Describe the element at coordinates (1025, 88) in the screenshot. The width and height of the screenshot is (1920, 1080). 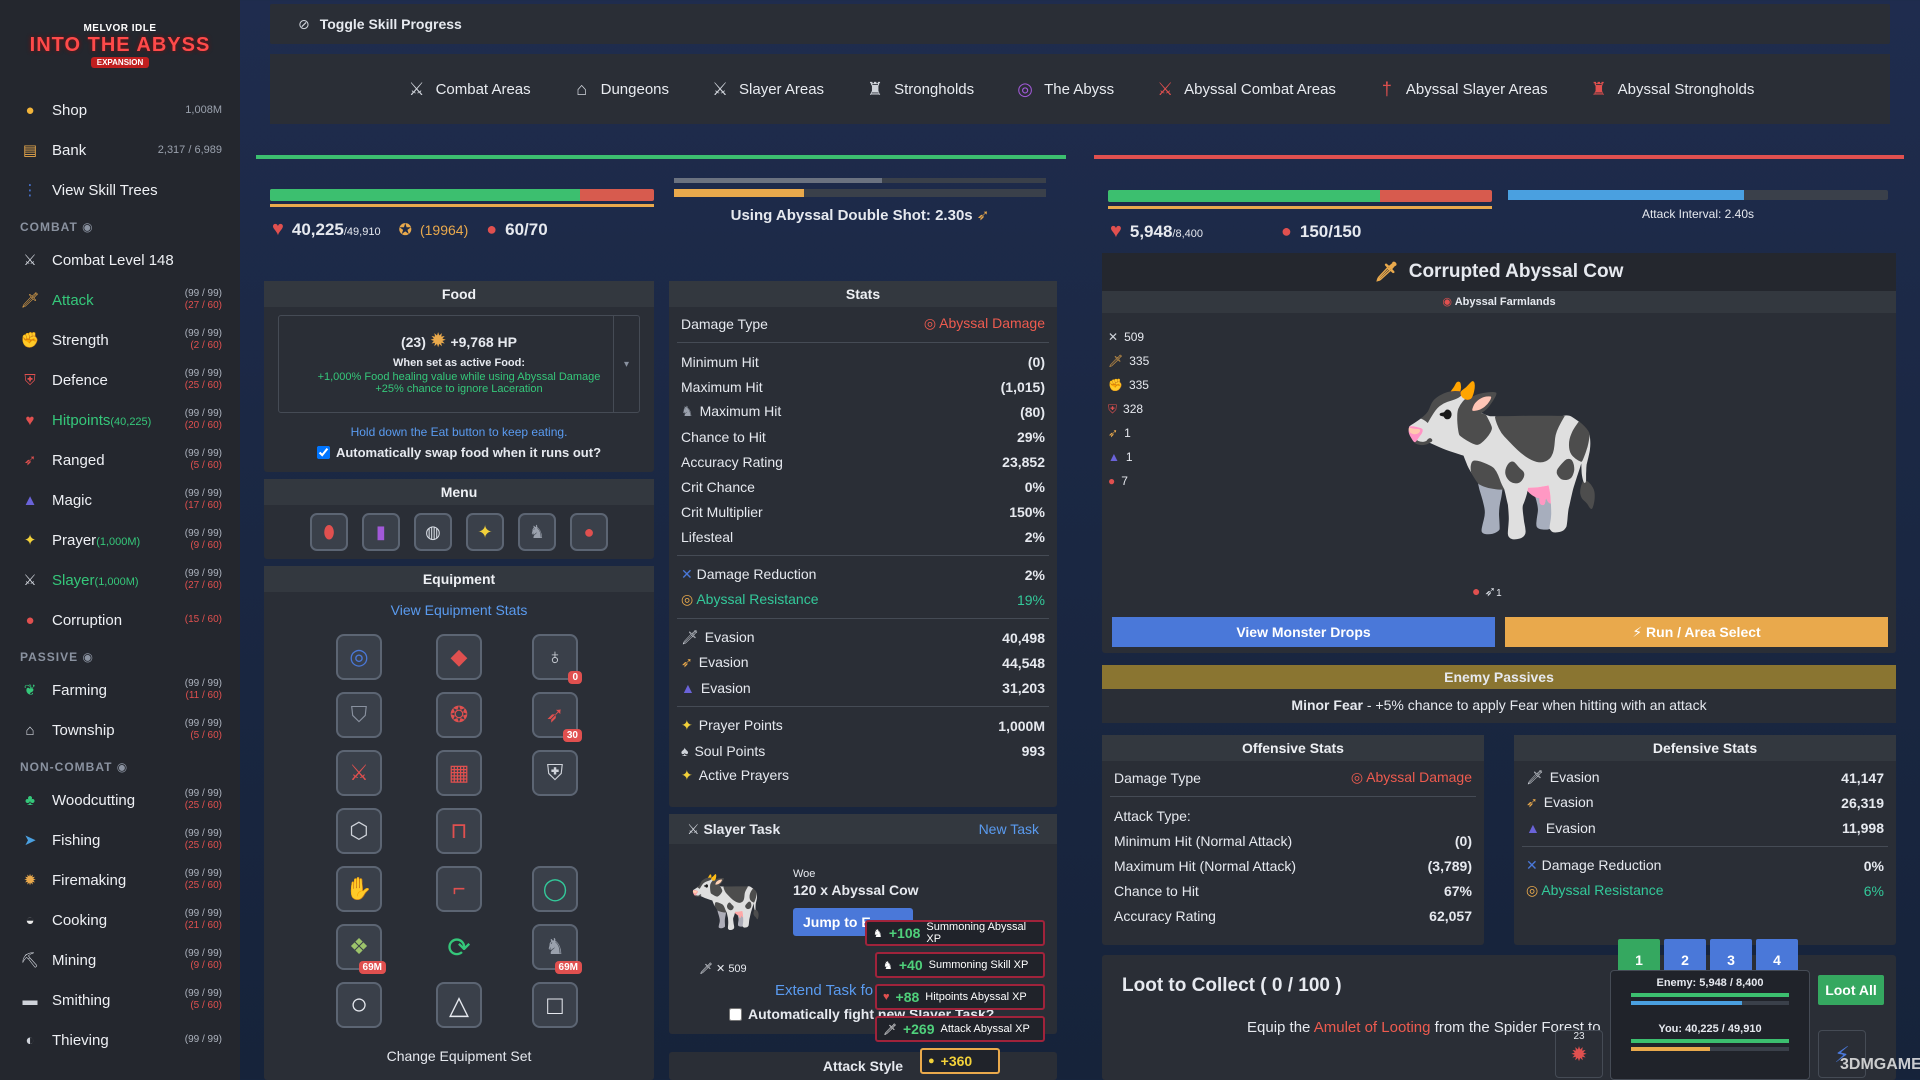
I see `abyss-swirl-icon: ◎` at that location.